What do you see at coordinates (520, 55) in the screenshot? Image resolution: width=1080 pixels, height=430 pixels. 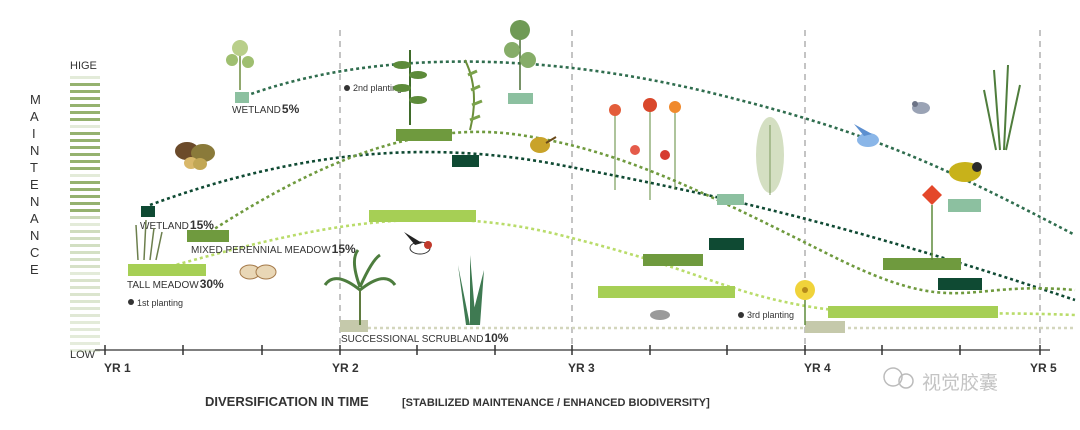 I see `tree-icon` at bounding box center [520, 55].